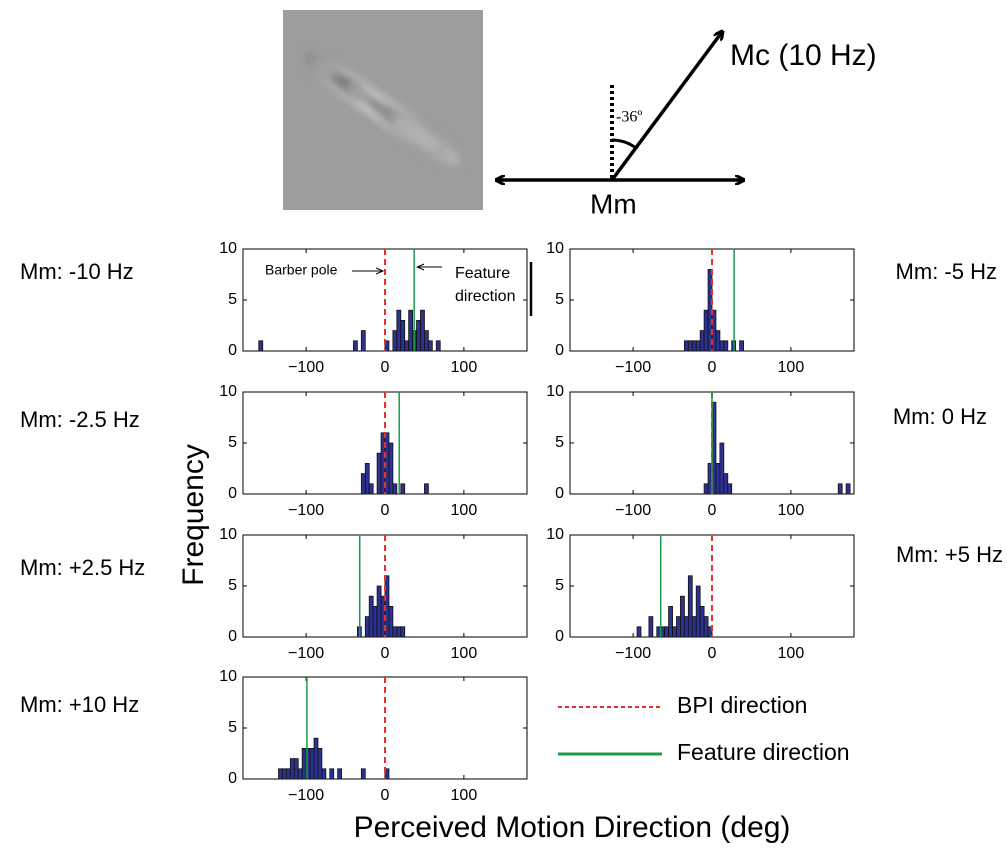 The image size is (1007, 853). Describe the element at coordinates (274, 594) in the screenshot. I see `histogram-panel: −100 0 100 0 5 10 Mm: +2.5 Hz` at that location.